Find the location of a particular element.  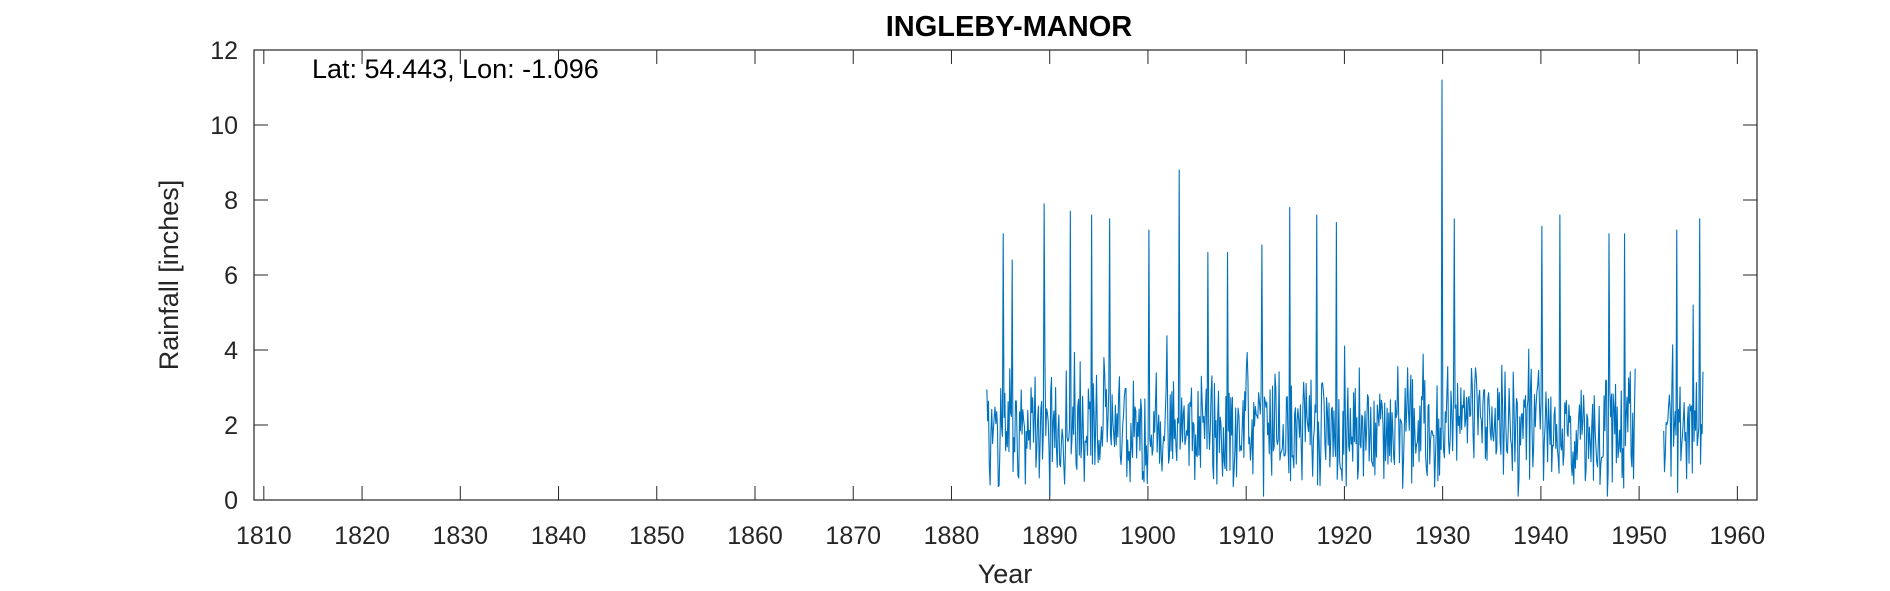

y-tick-label: 6 is located at coordinates (231, 276).